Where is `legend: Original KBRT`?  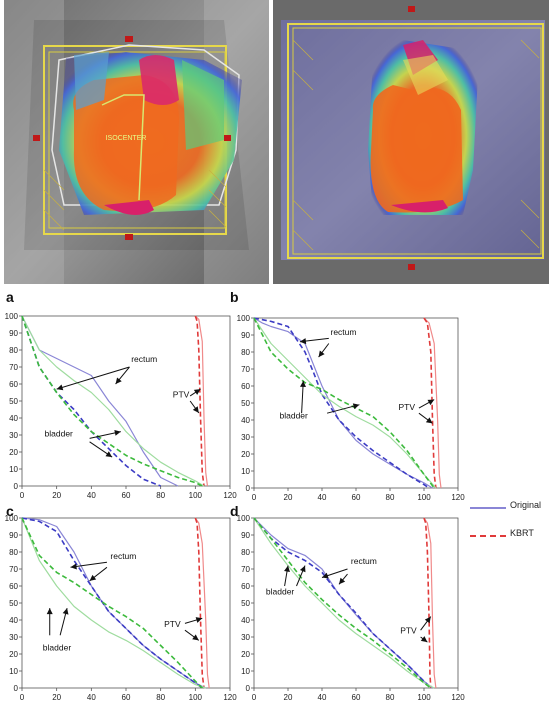
legend: Original KBRT is located at coordinates (511, 530).